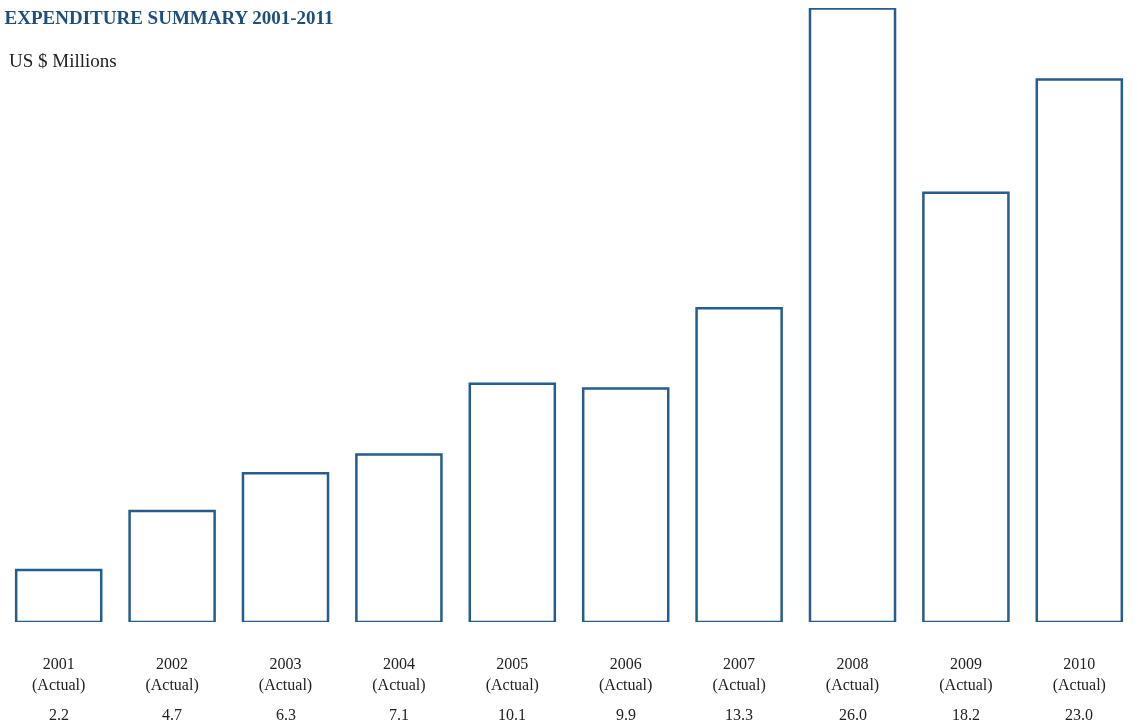 Image resolution: width=1138 pixels, height=726 pixels. I want to click on chart-title: EXPENDITURE SUMMARY 2001-2011, so click(169, 18).